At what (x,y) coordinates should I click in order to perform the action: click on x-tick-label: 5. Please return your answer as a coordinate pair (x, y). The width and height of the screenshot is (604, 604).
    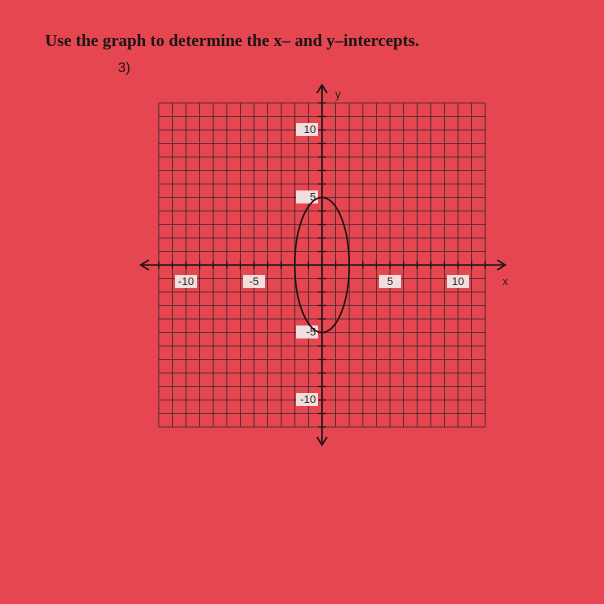
    Looking at the image, I should click on (390, 282).